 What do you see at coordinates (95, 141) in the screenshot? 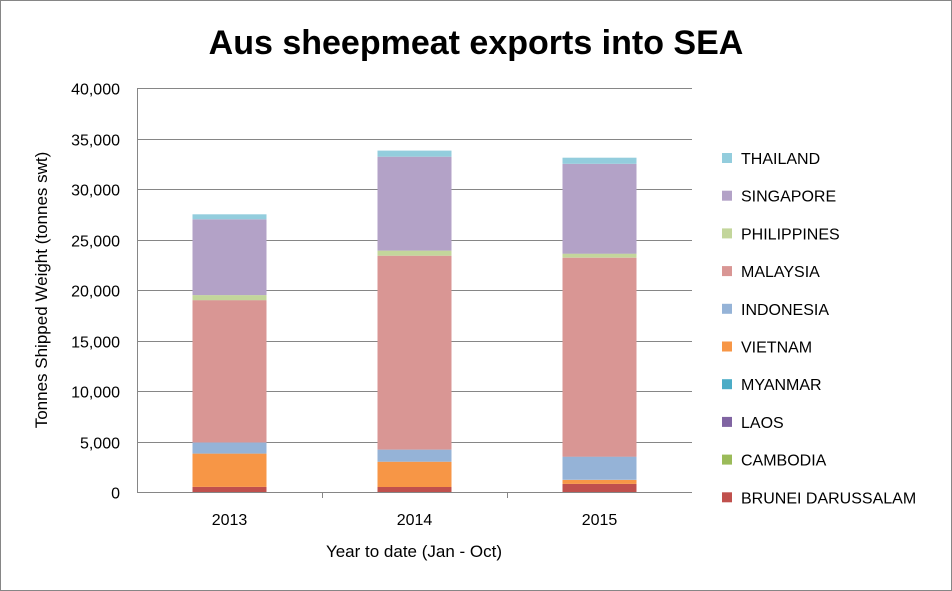
I see `y-tick-label: 35,000` at bounding box center [95, 141].